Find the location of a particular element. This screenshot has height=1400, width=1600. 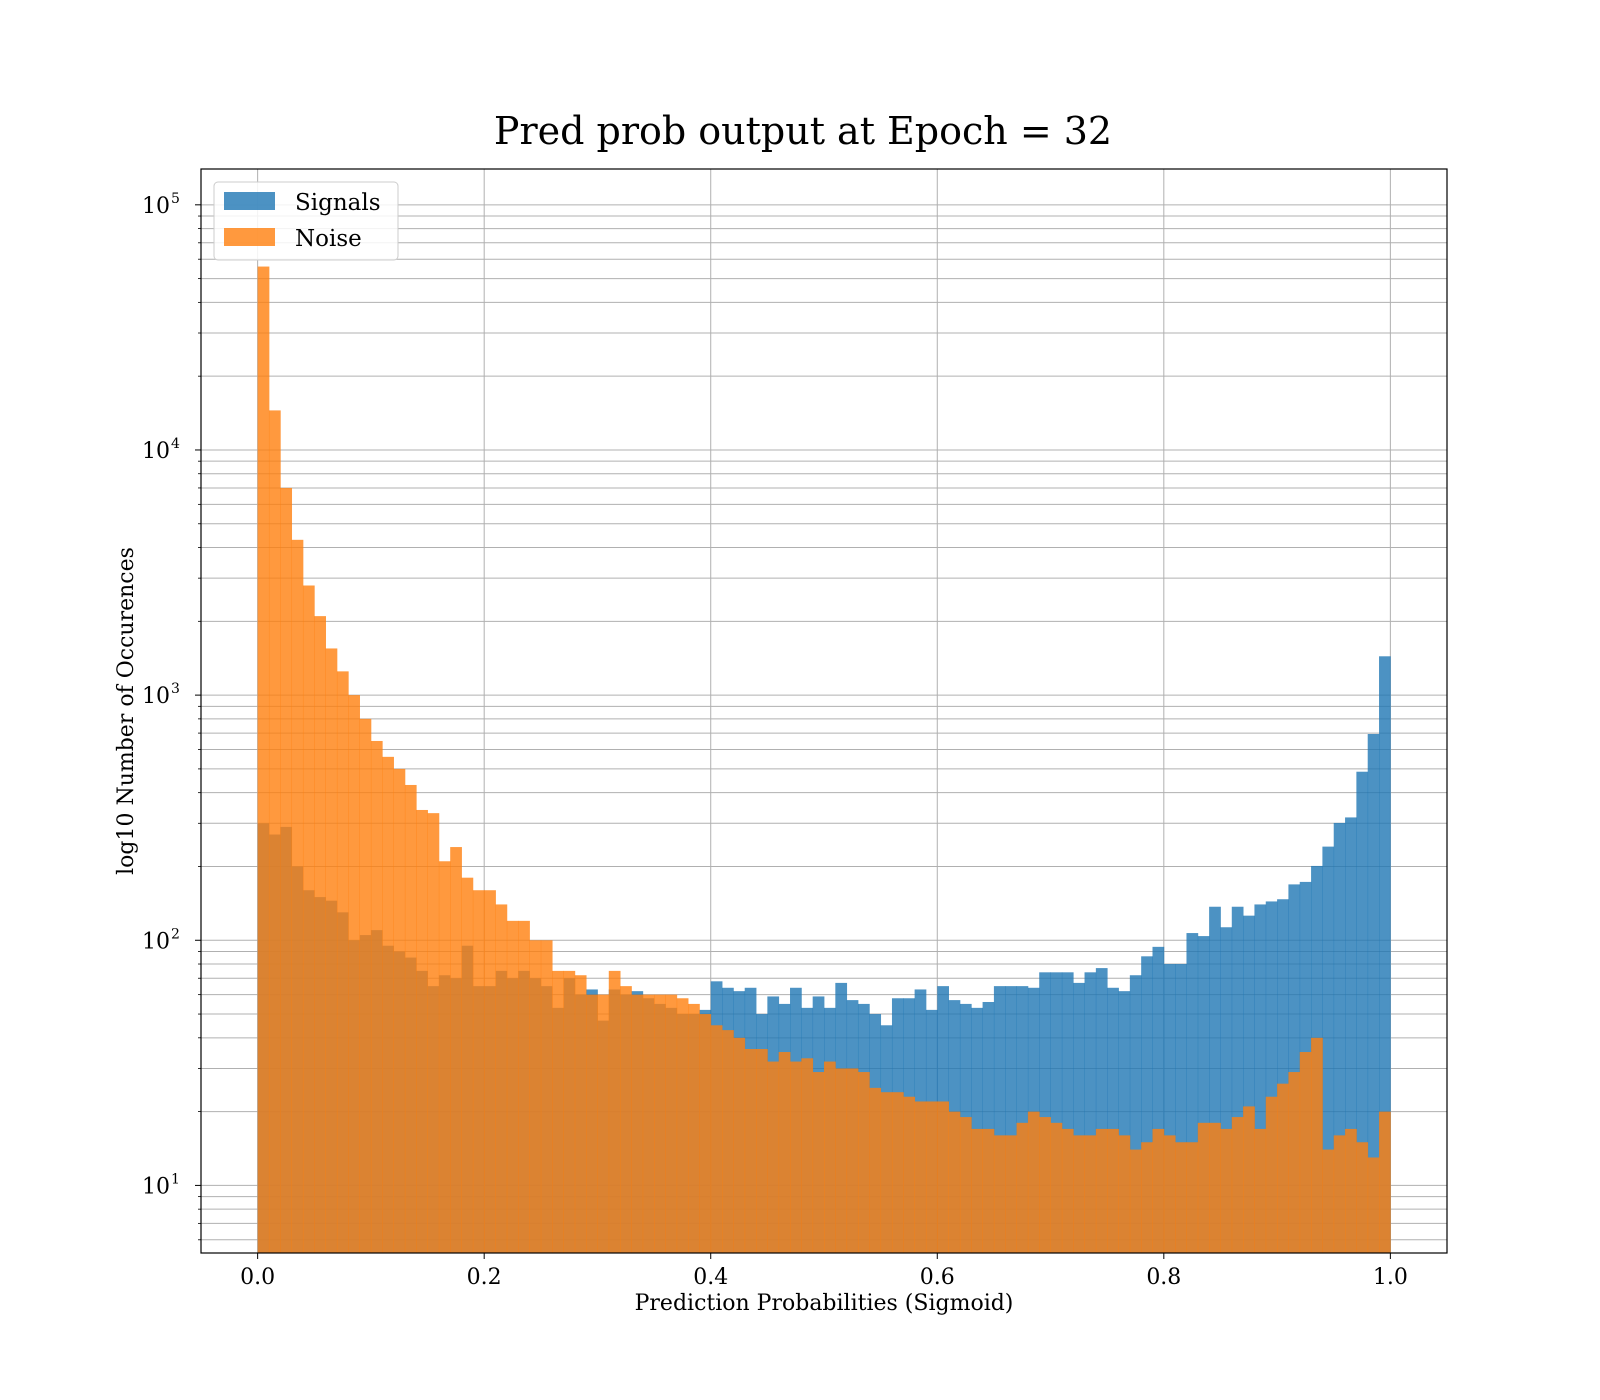

y-tick-exponent: 1 is located at coordinates (175, 1179).